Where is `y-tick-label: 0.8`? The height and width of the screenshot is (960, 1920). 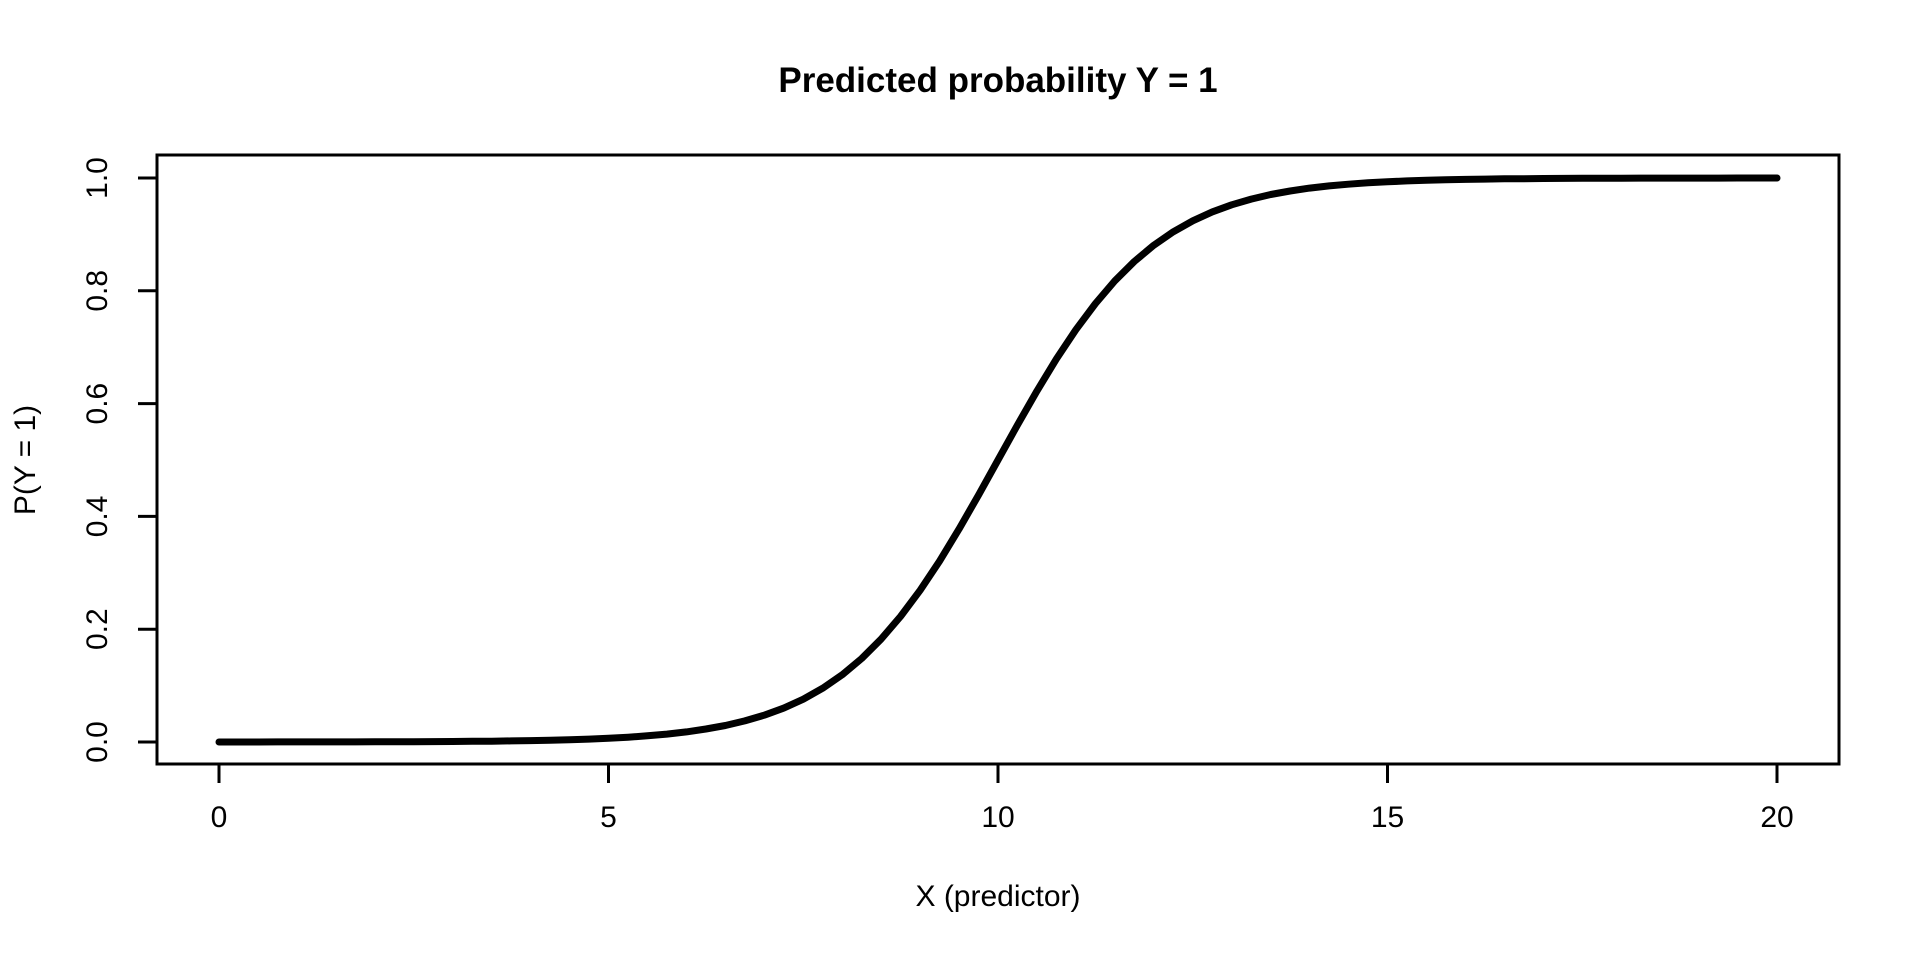 y-tick-label: 0.8 is located at coordinates (97, 291).